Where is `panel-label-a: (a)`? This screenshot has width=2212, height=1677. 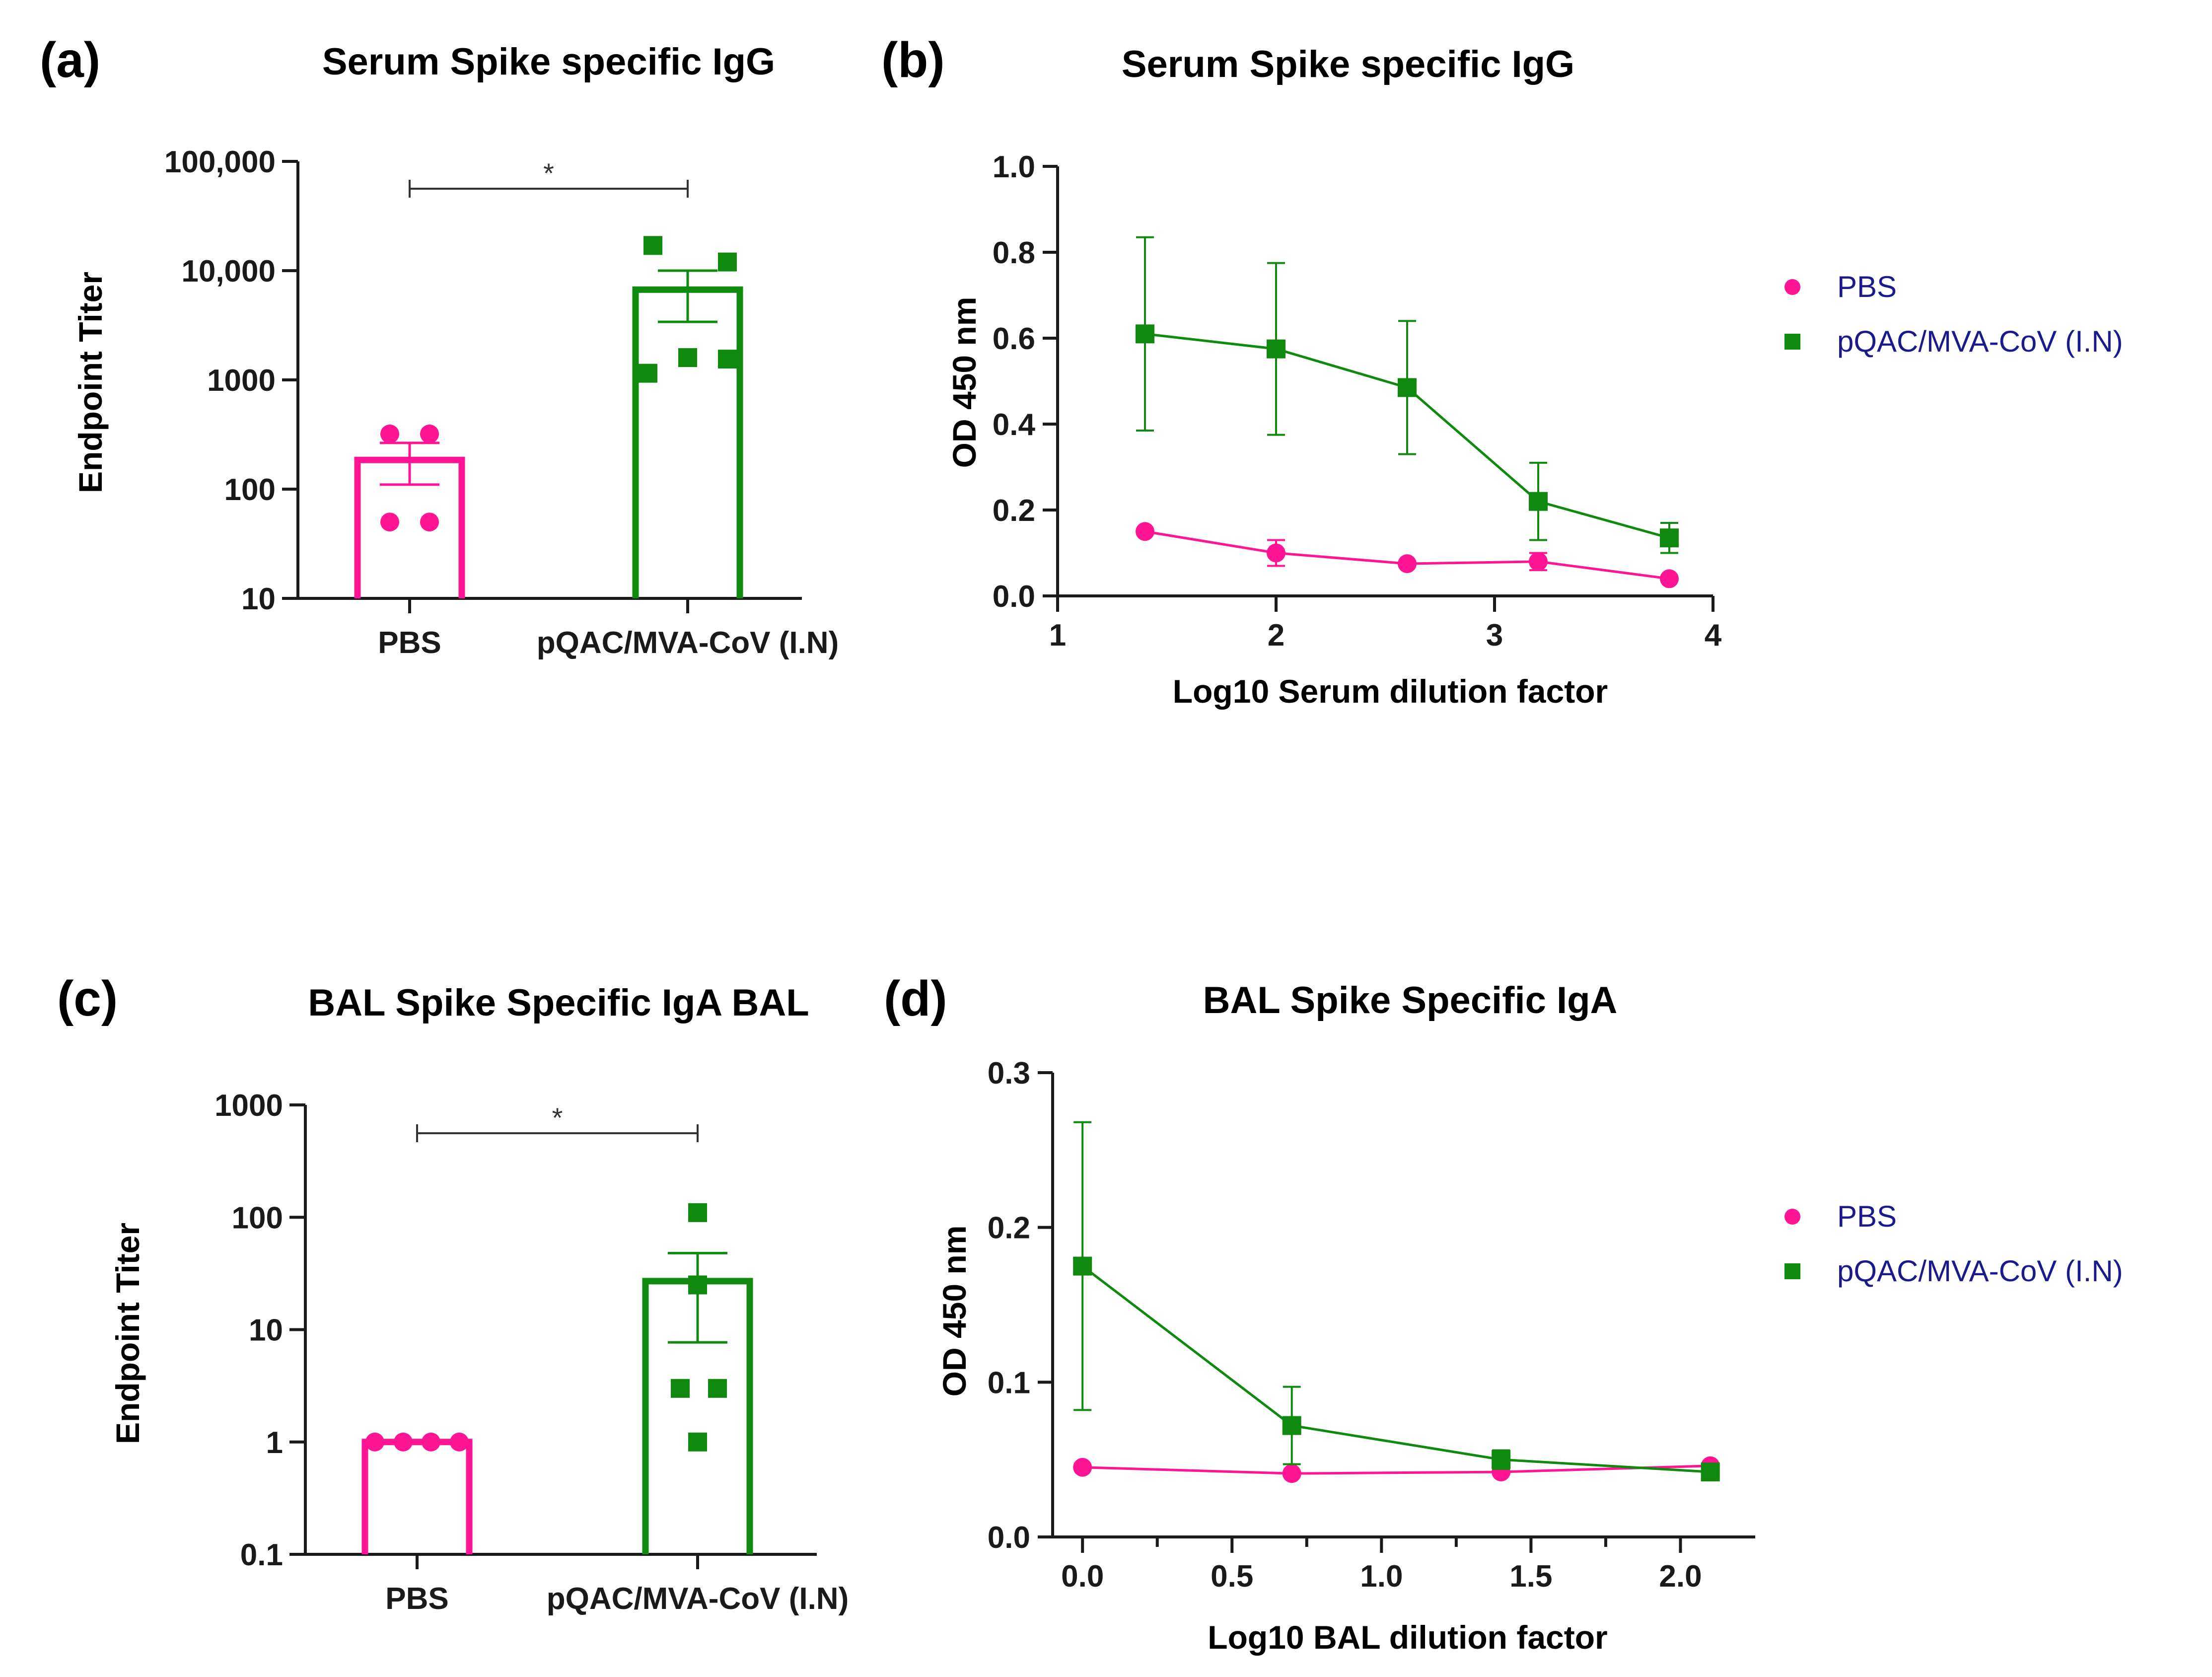 panel-label-a: (a) is located at coordinates (70, 60).